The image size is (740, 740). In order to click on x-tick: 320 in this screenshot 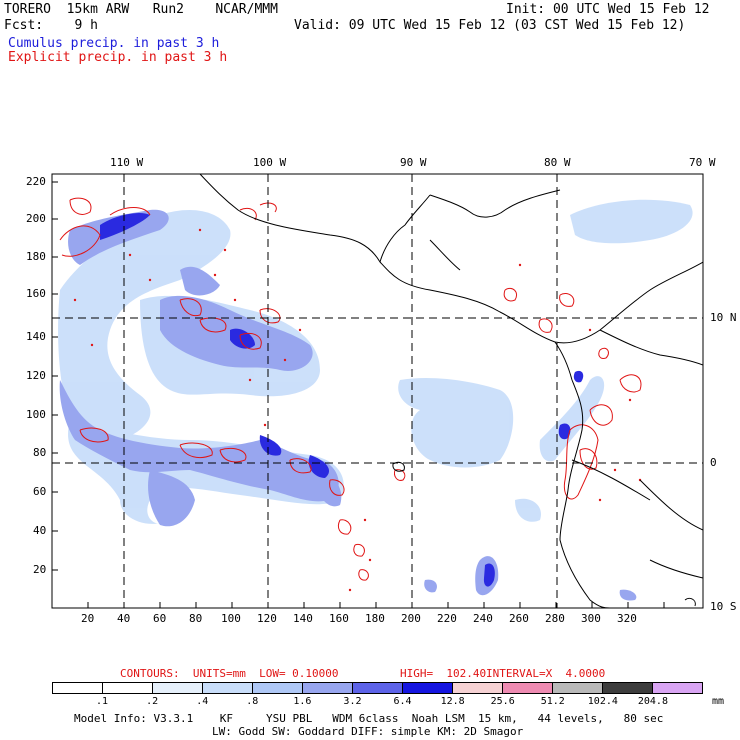, I will do `click(627, 618)`.